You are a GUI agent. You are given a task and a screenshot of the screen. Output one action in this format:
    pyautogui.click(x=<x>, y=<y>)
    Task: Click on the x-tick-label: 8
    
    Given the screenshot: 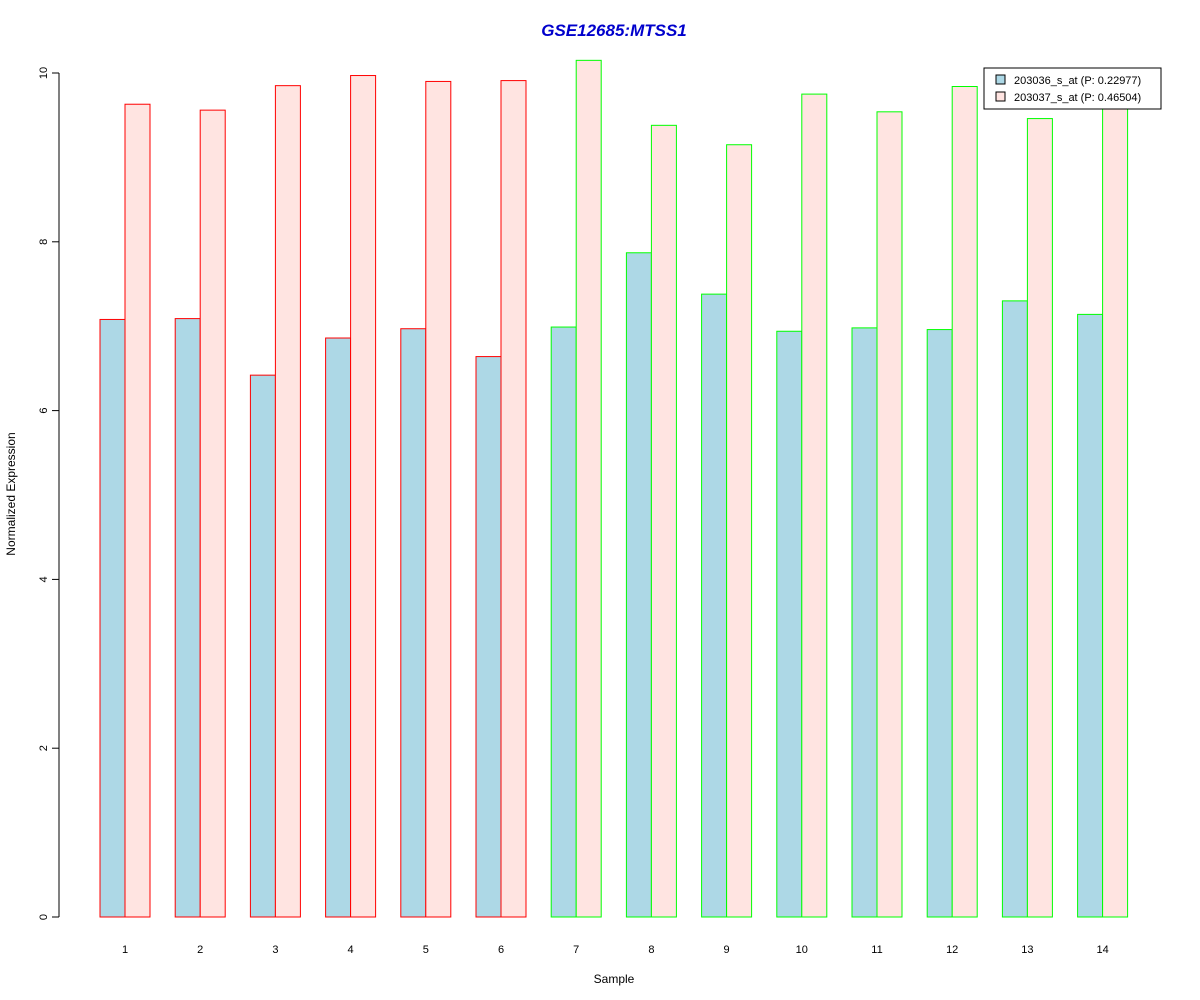 What is the action you would take?
    pyautogui.click(x=651, y=950)
    